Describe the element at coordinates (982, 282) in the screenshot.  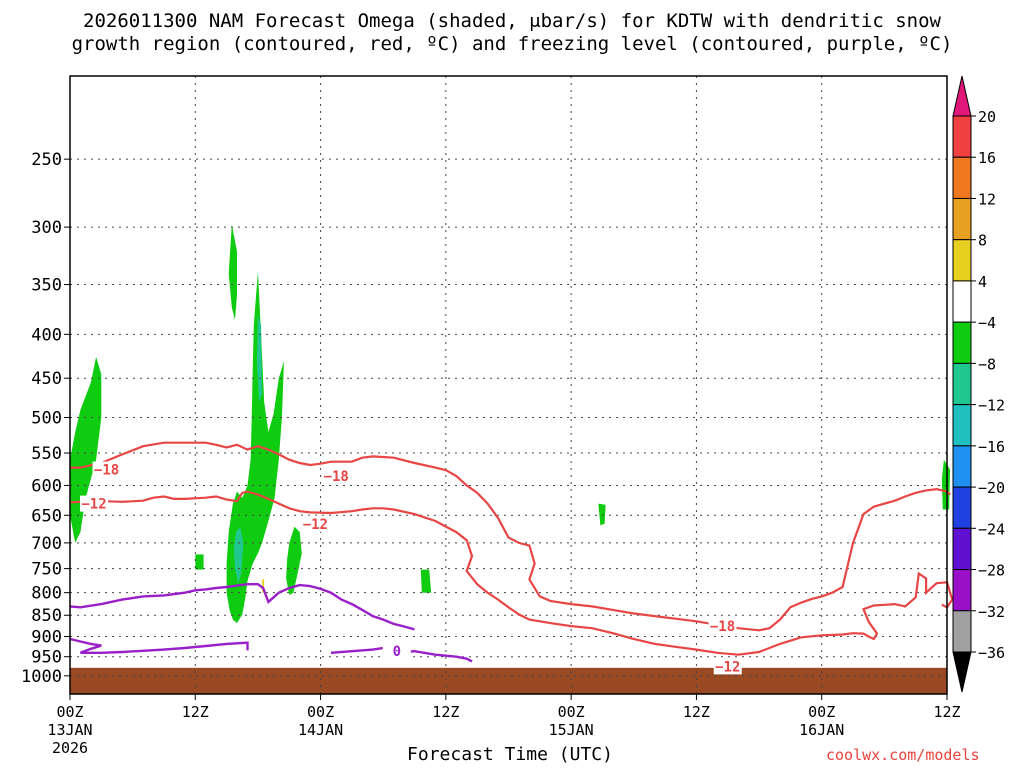
I see `colorbar-label-4: 4` at that location.